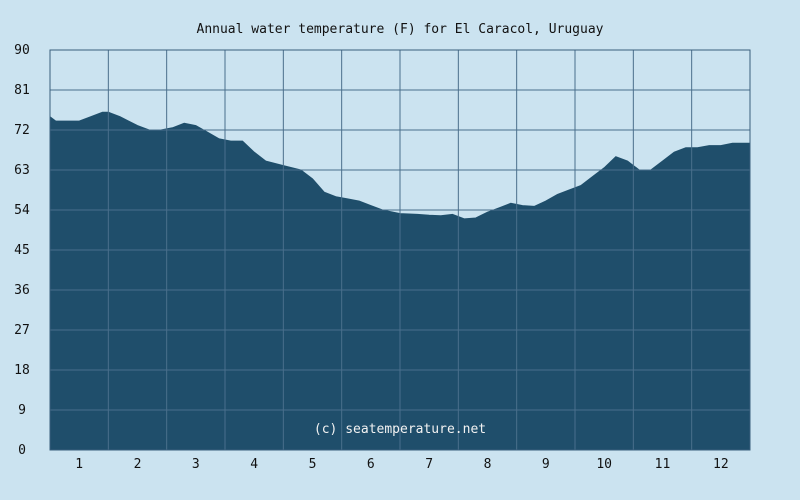 This screenshot has height=500, width=800. What do you see at coordinates (313, 464) in the screenshot?
I see `x-tick-label: 5` at bounding box center [313, 464].